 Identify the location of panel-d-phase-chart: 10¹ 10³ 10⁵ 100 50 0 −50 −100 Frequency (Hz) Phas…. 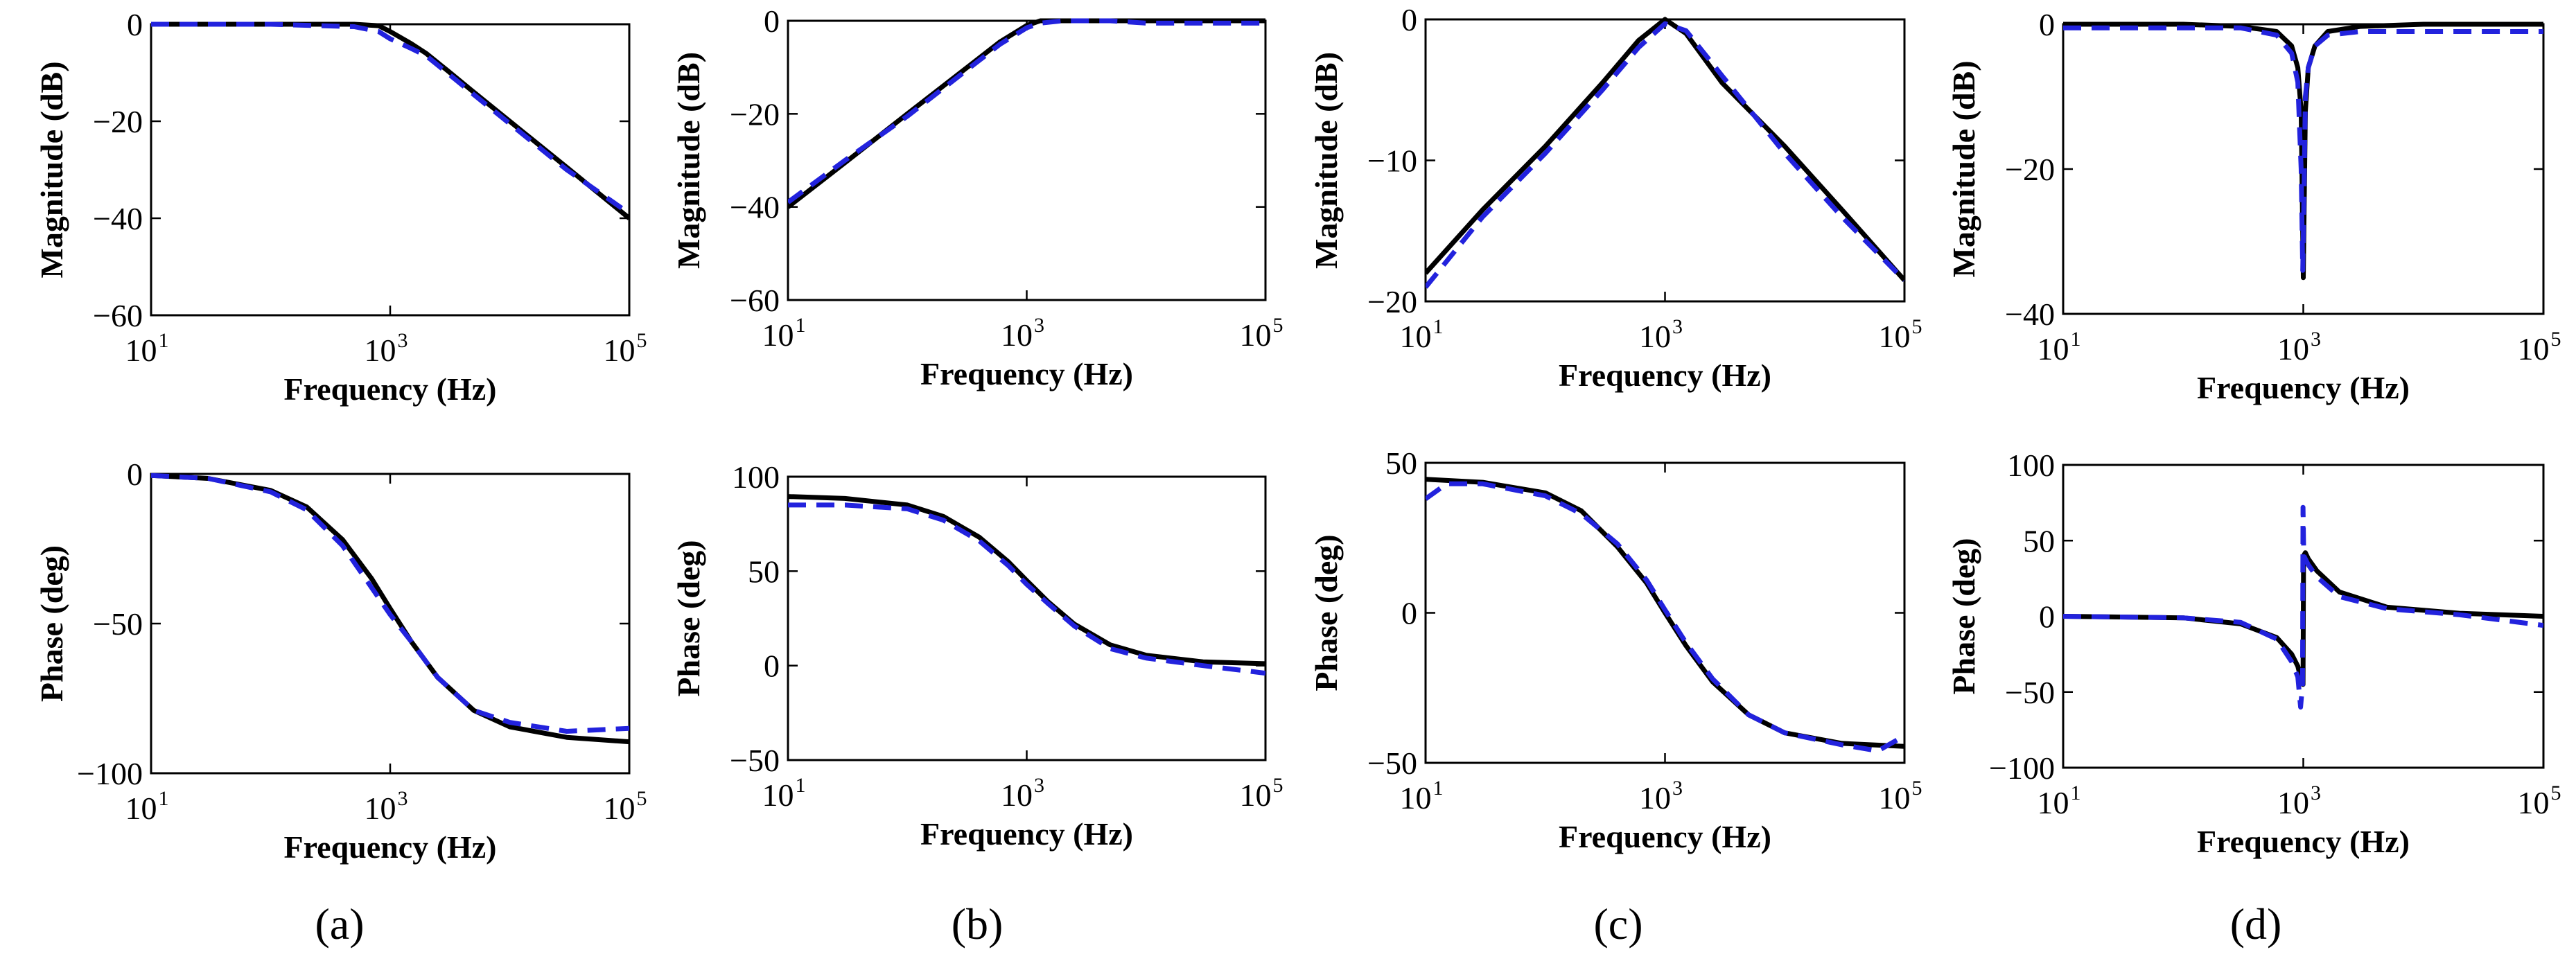
(2253, 653).